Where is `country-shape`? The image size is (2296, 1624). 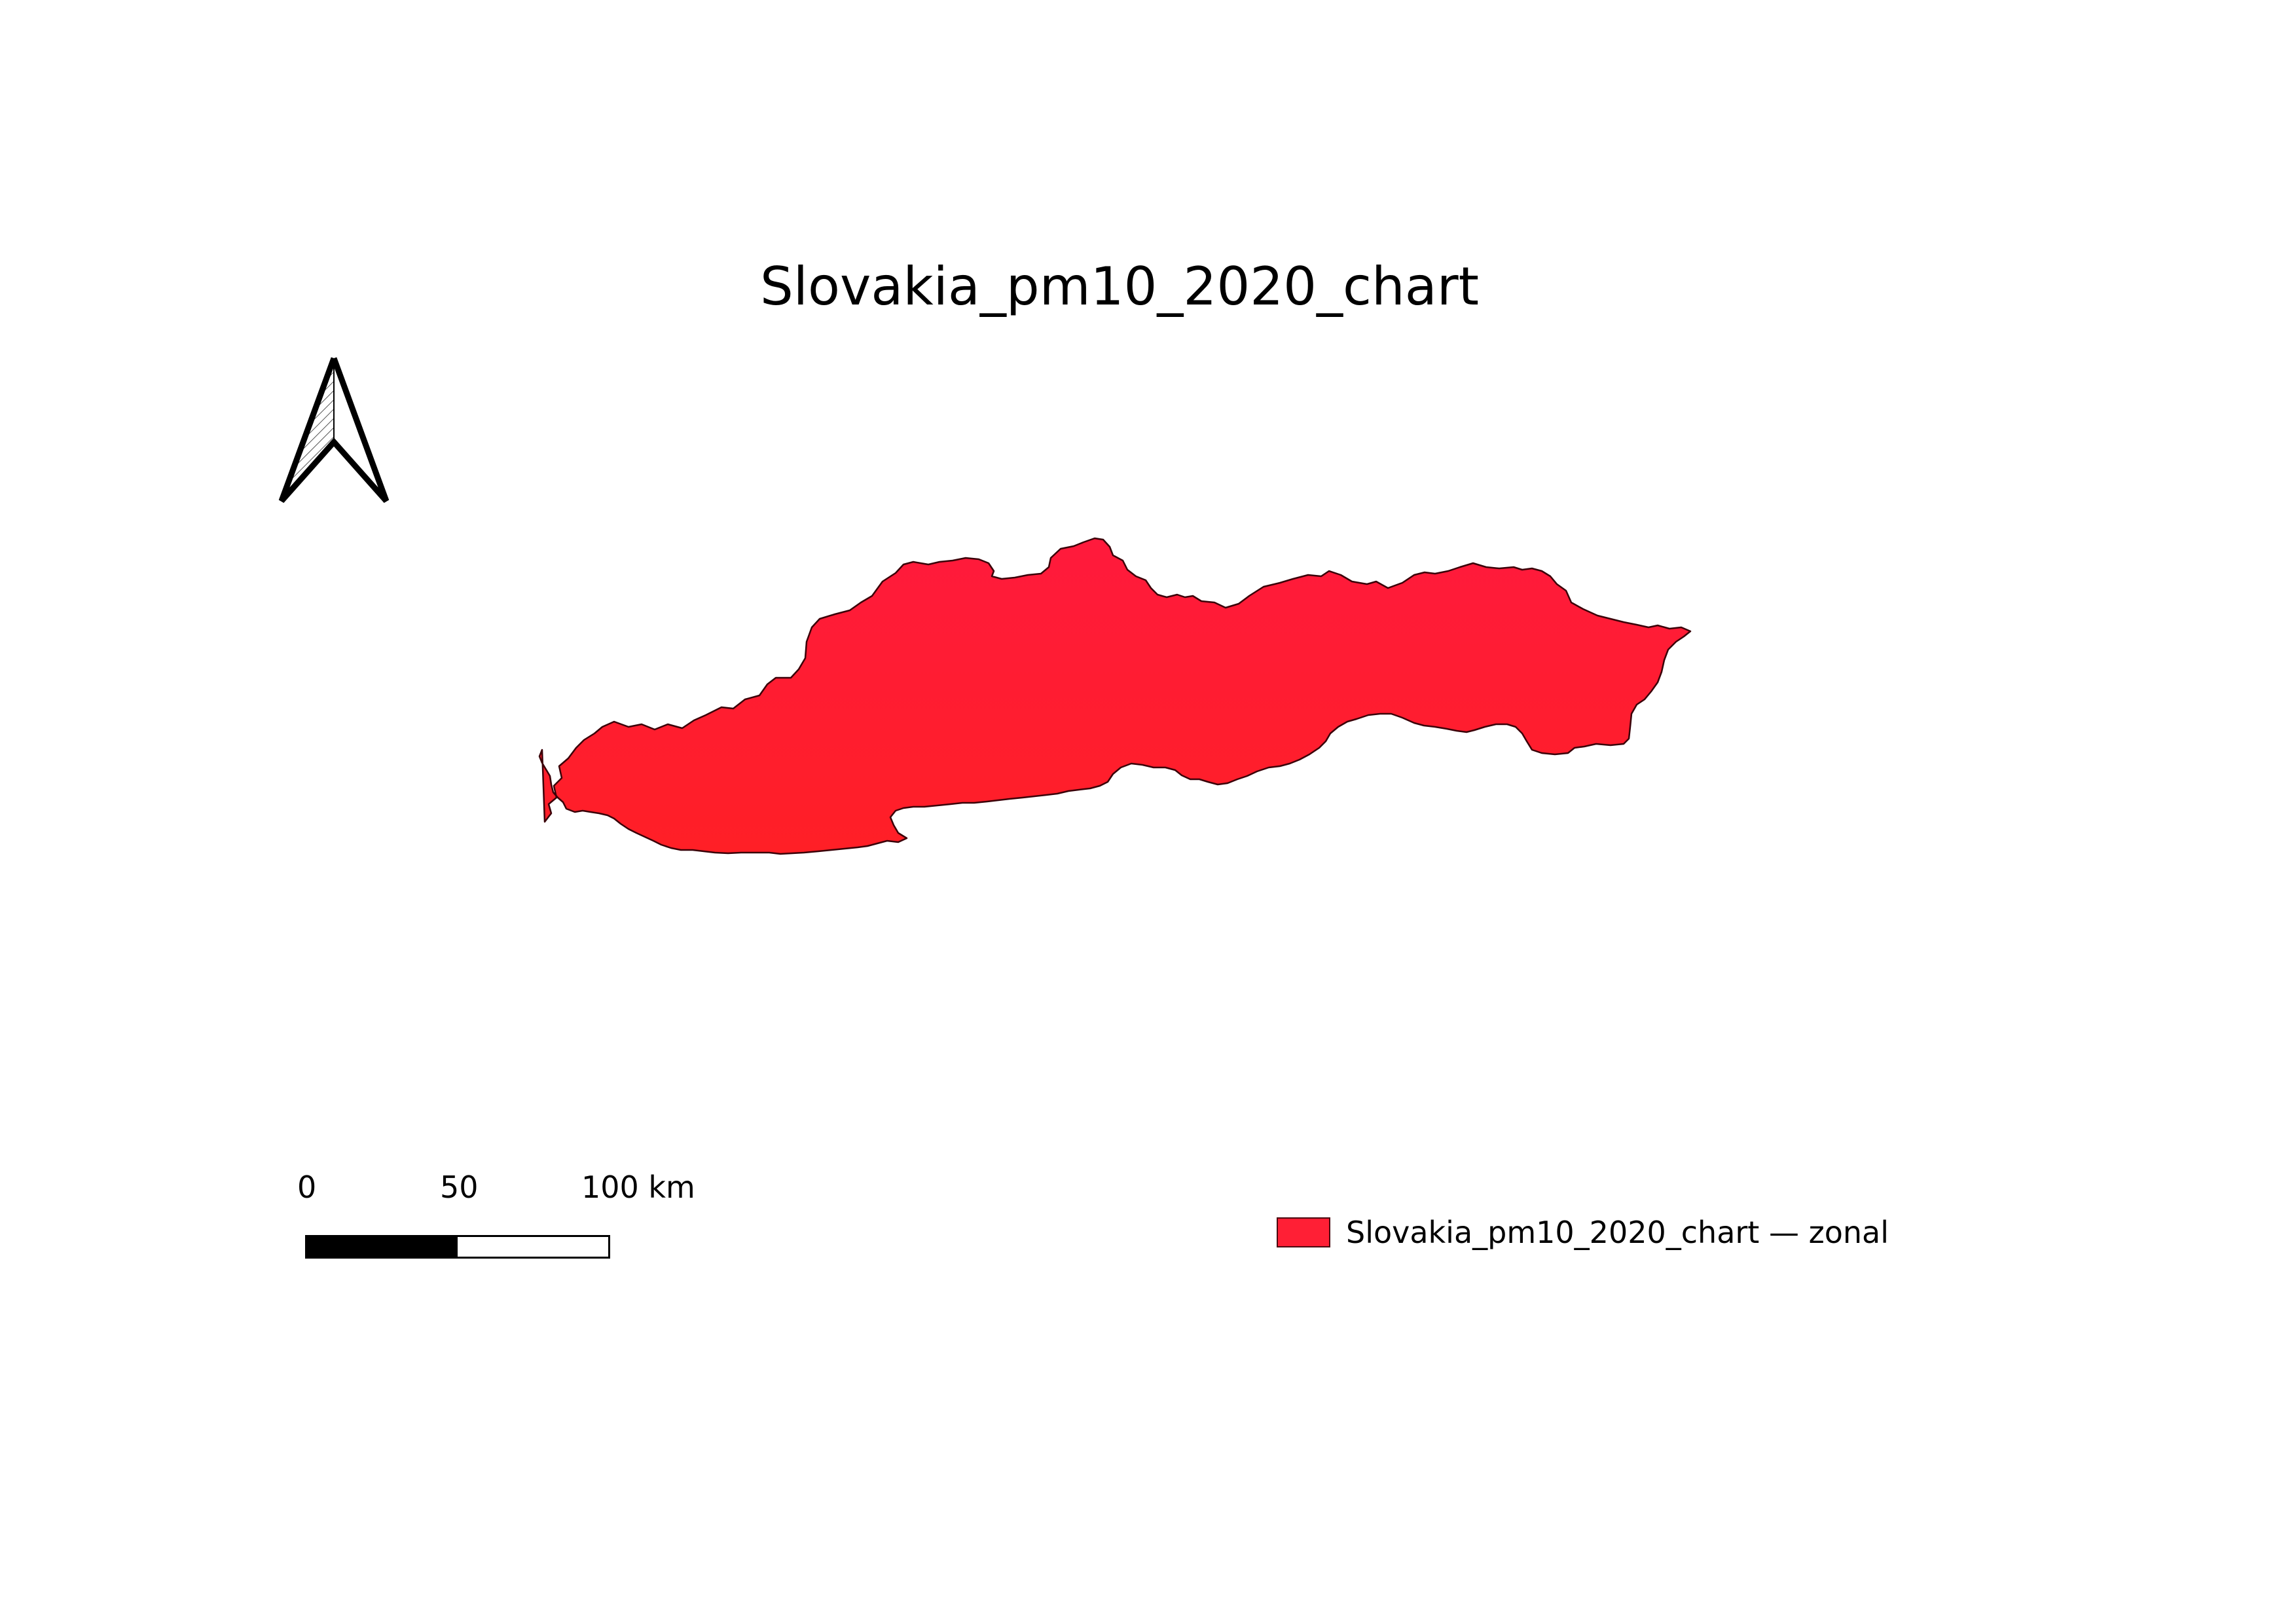 country-shape is located at coordinates (1115, 696).